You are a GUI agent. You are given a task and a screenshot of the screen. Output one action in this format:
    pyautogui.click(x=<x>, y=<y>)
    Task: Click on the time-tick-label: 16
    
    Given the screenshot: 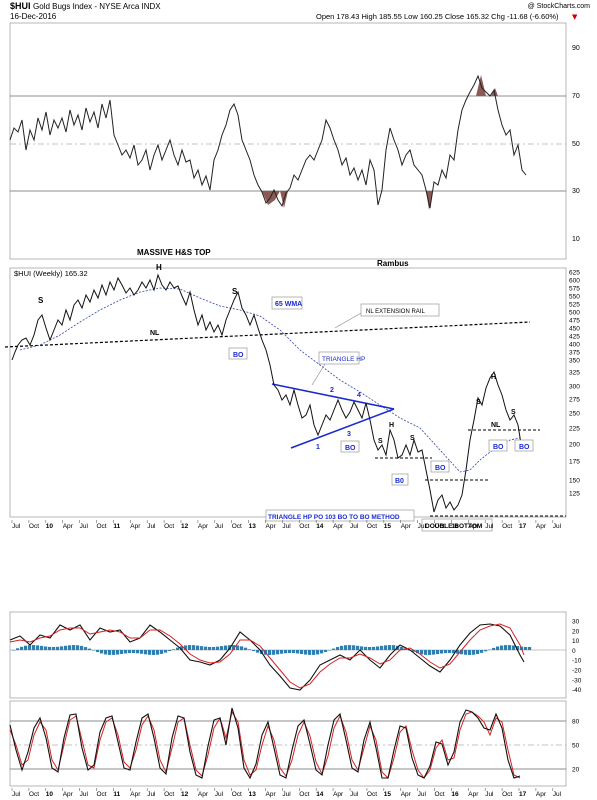 What is the action you would take?
    pyautogui.click(x=455, y=794)
    